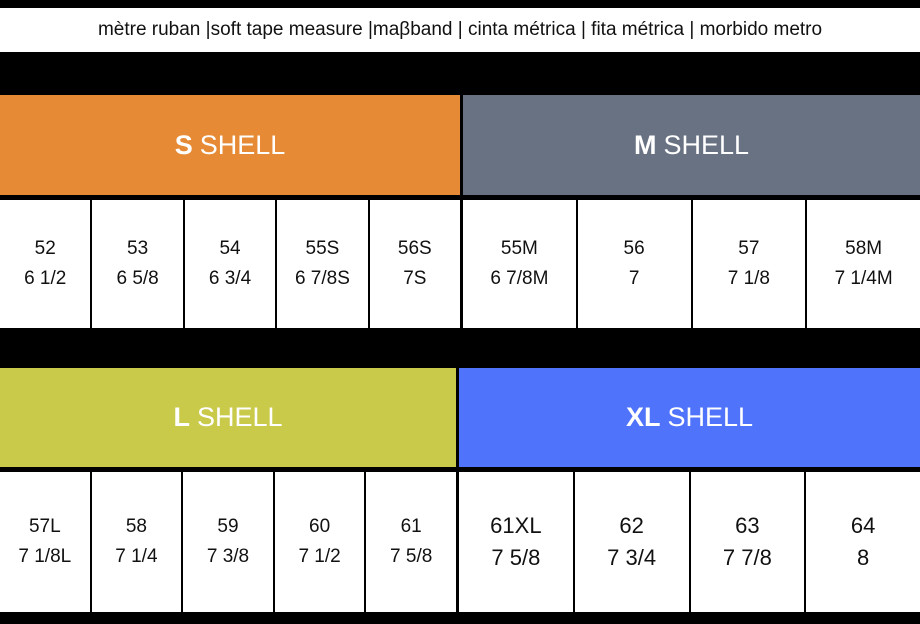  What do you see at coordinates (320, 526) in the screenshot?
I see `size-cm: 60` at bounding box center [320, 526].